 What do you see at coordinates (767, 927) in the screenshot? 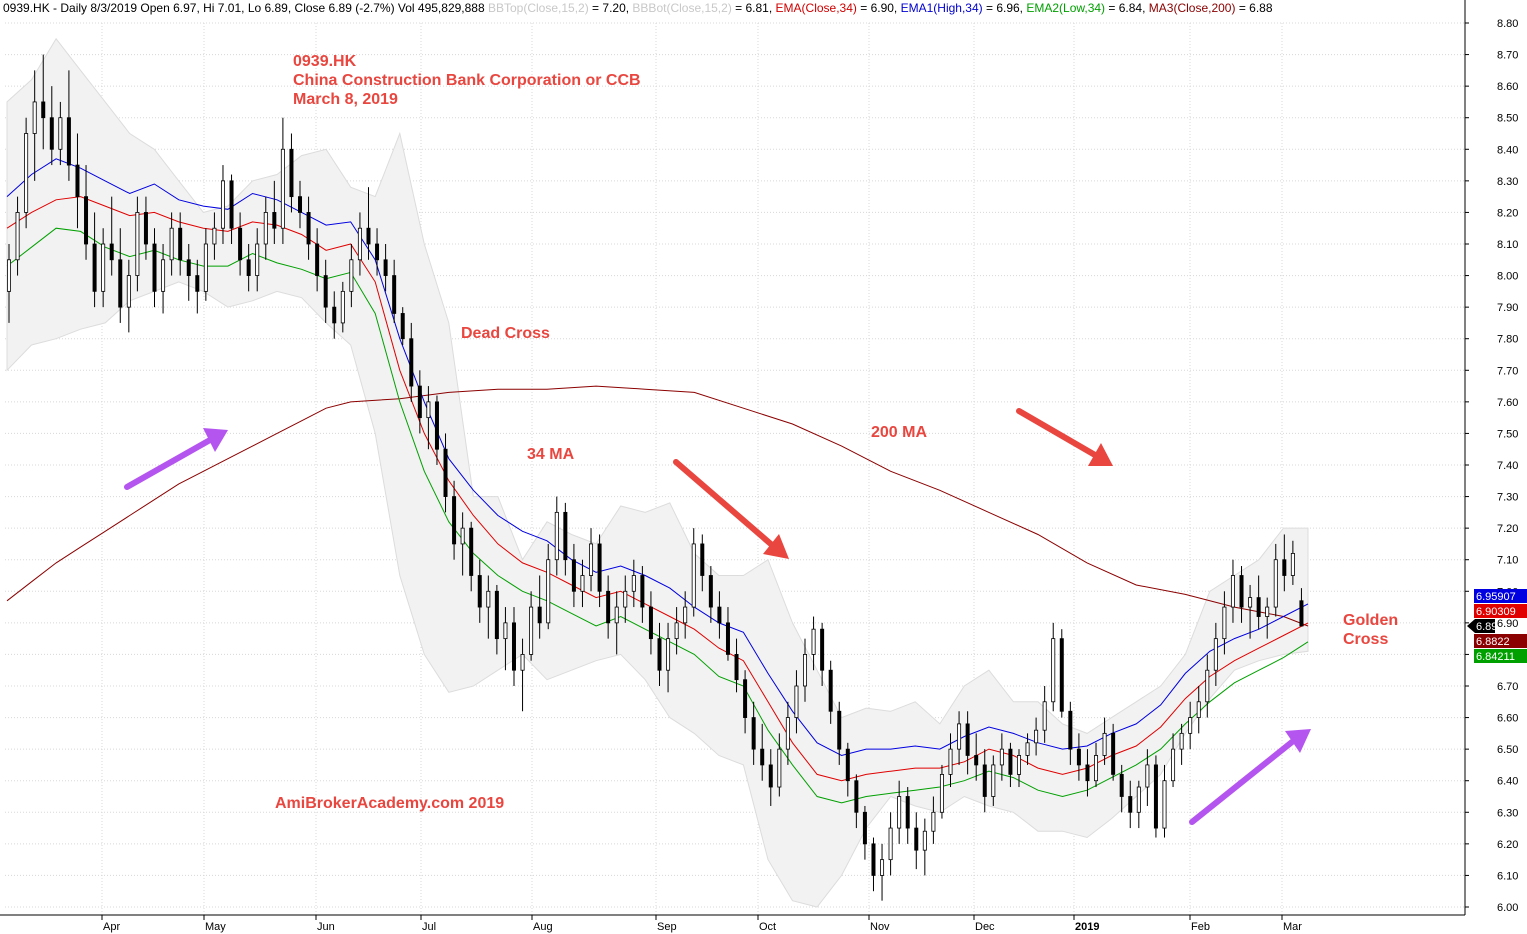
I see `x-tick-label: Oct` at bounding box center [767, 927].